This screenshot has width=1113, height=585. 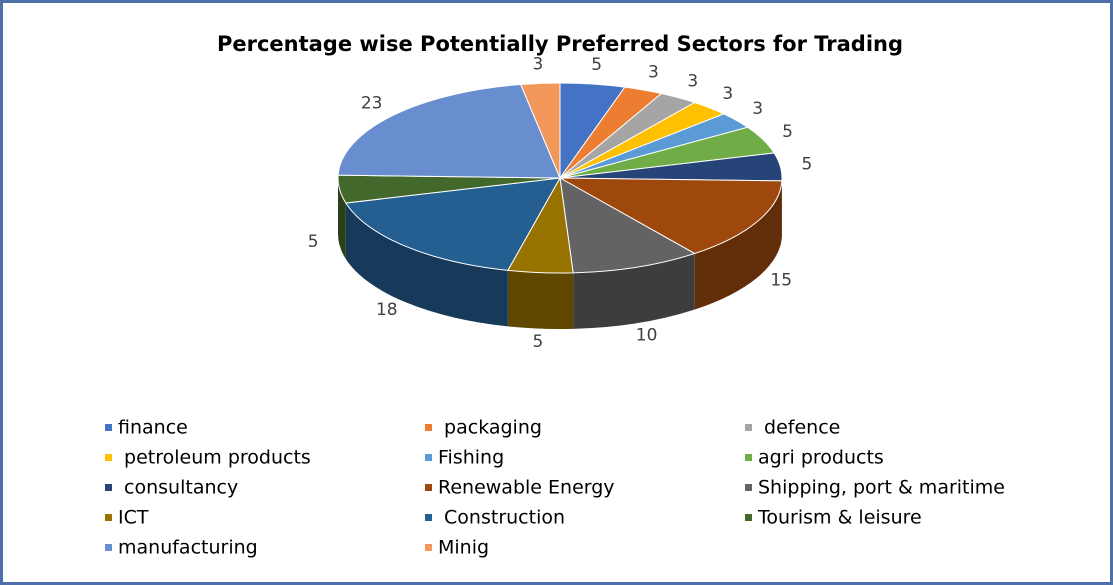 What do you see at coordinates (490, 428) in the screenshot?
I see `legend-label: packaging` at bounding box center [490, 428].